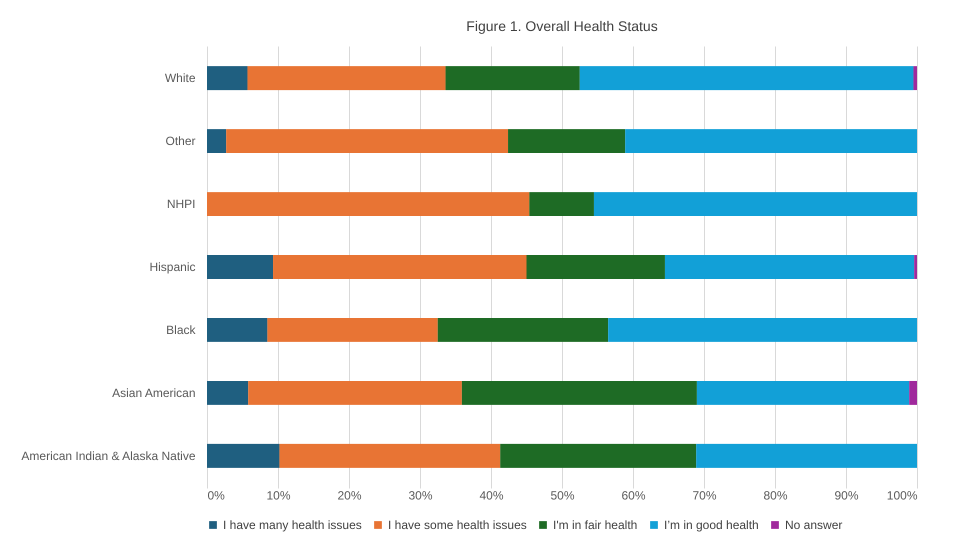  Describe the element at coordinates (562, 495) in the screenshot. I see `x-tick-label: 50%` at that location.